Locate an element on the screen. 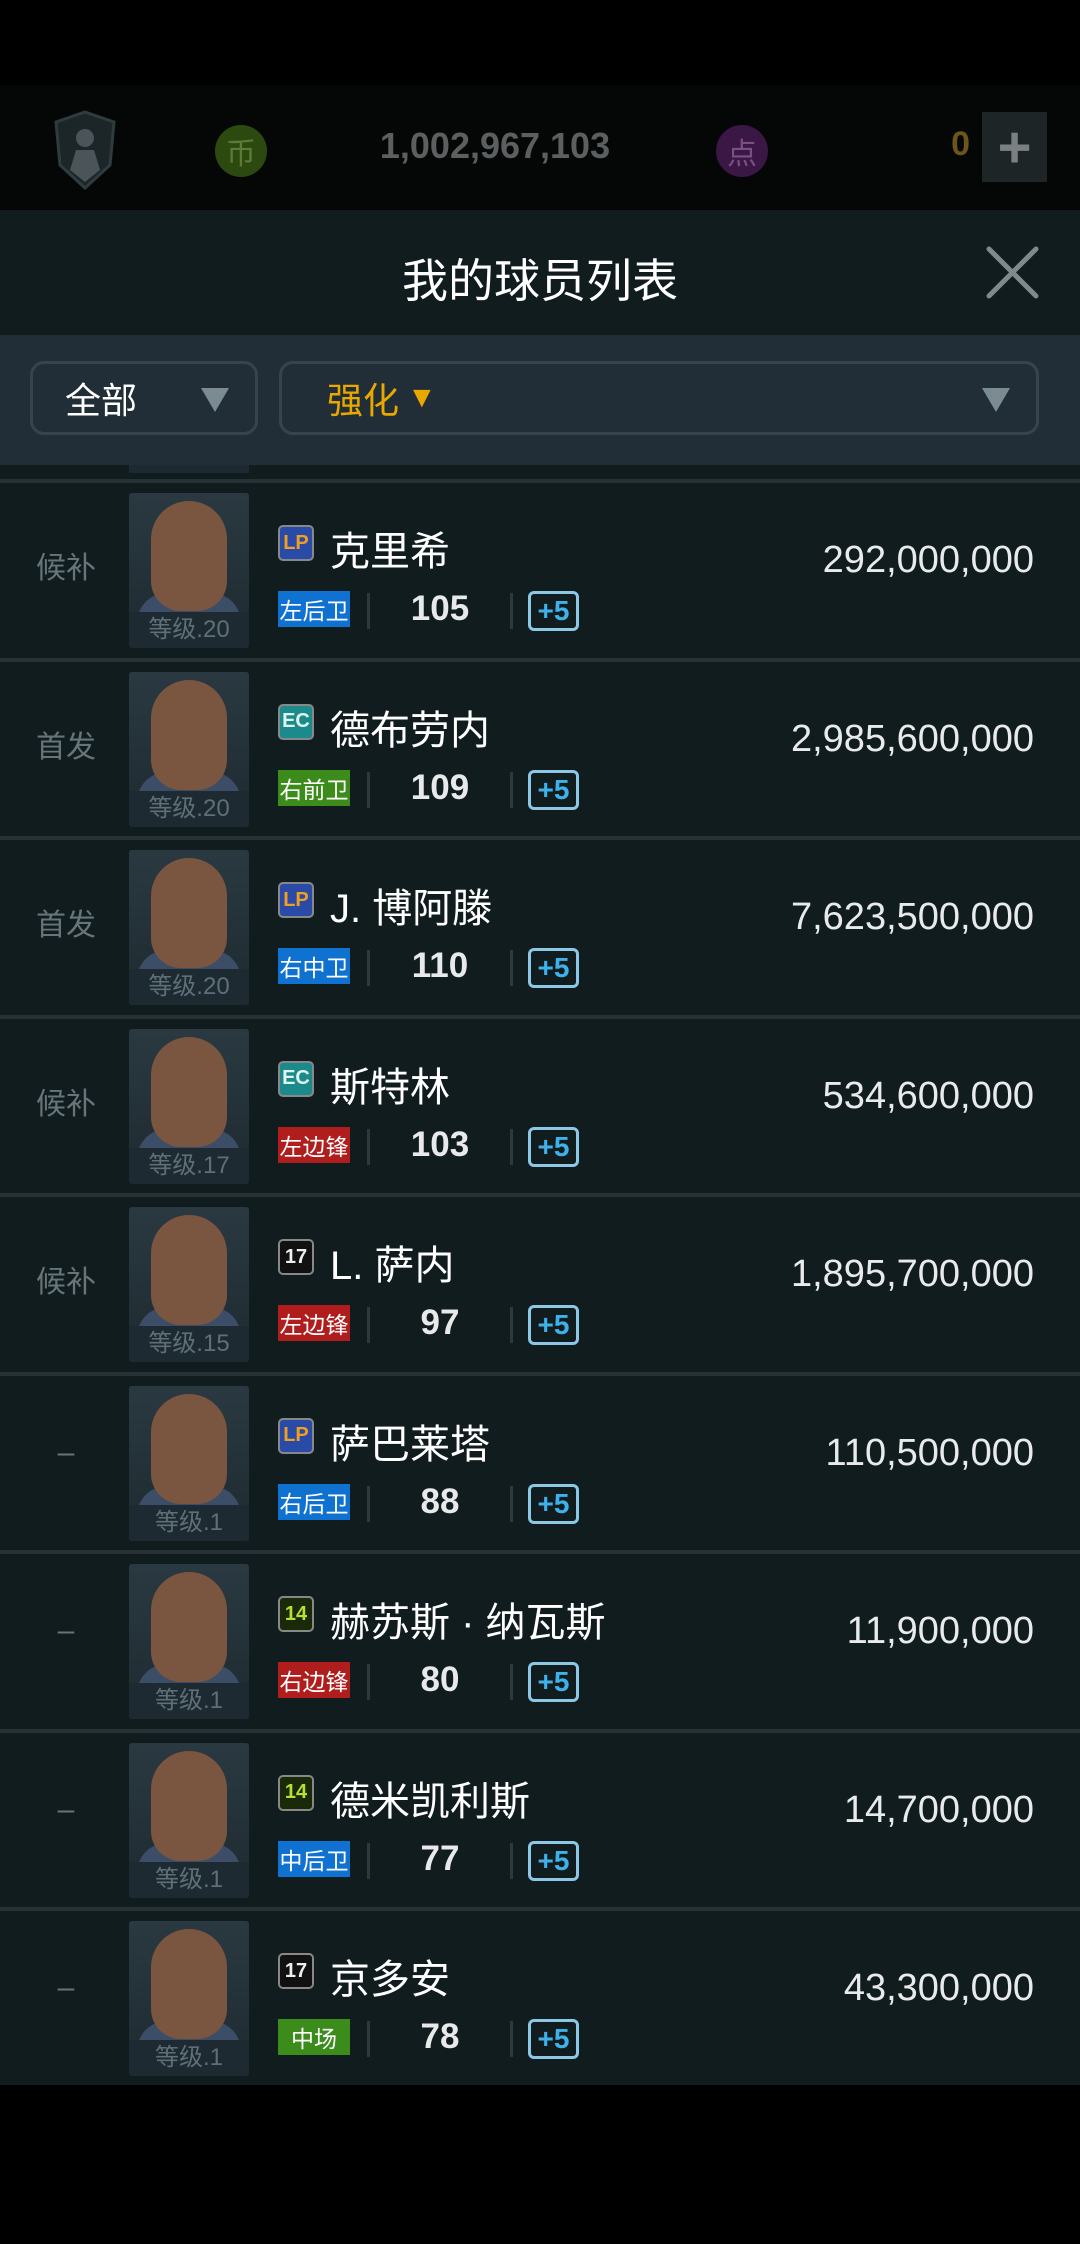 The image size is (1080, 2244). position-tag: 右边锋 is located at coordinates (314, 1680).